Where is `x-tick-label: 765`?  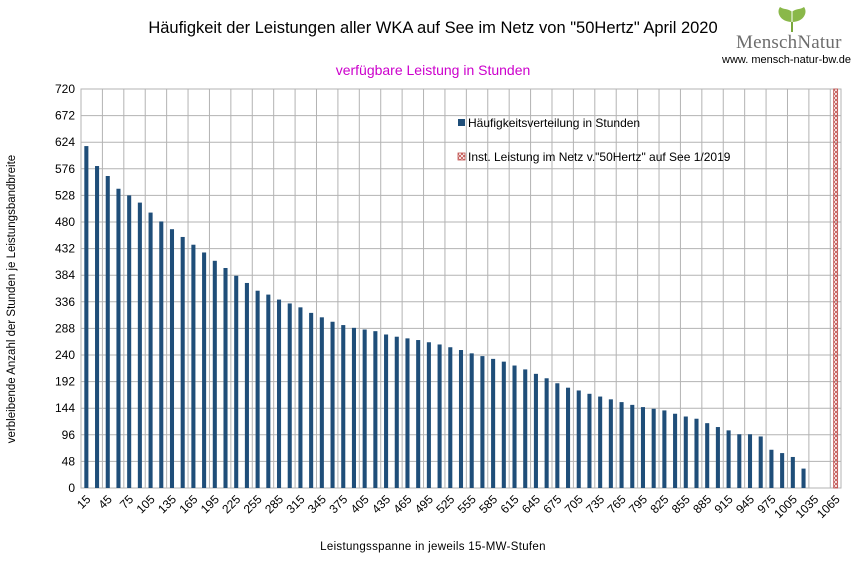 x-tick-label: 765 is located at coordinates (617, 504).